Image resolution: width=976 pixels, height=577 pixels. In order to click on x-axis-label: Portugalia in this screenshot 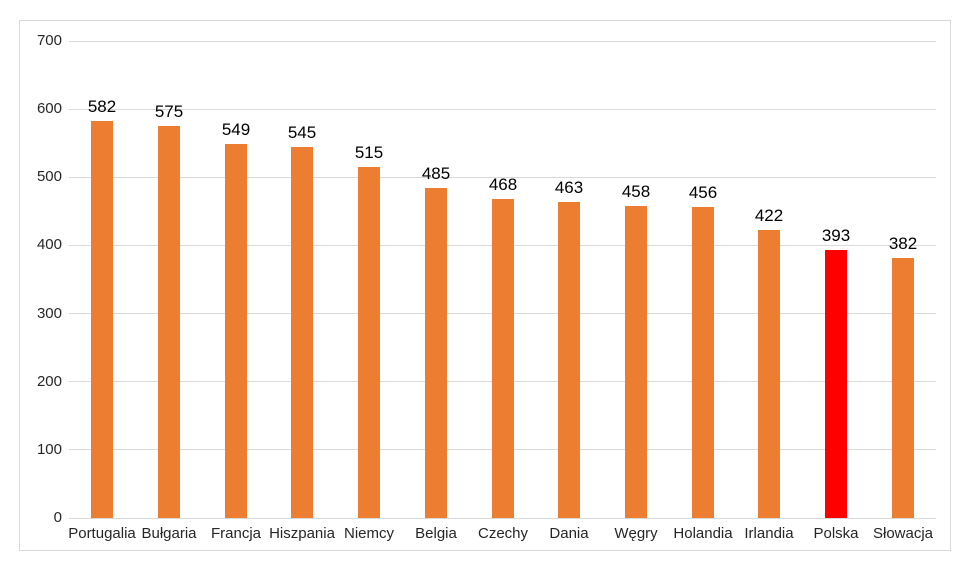, I will do `click(102, 533)`.